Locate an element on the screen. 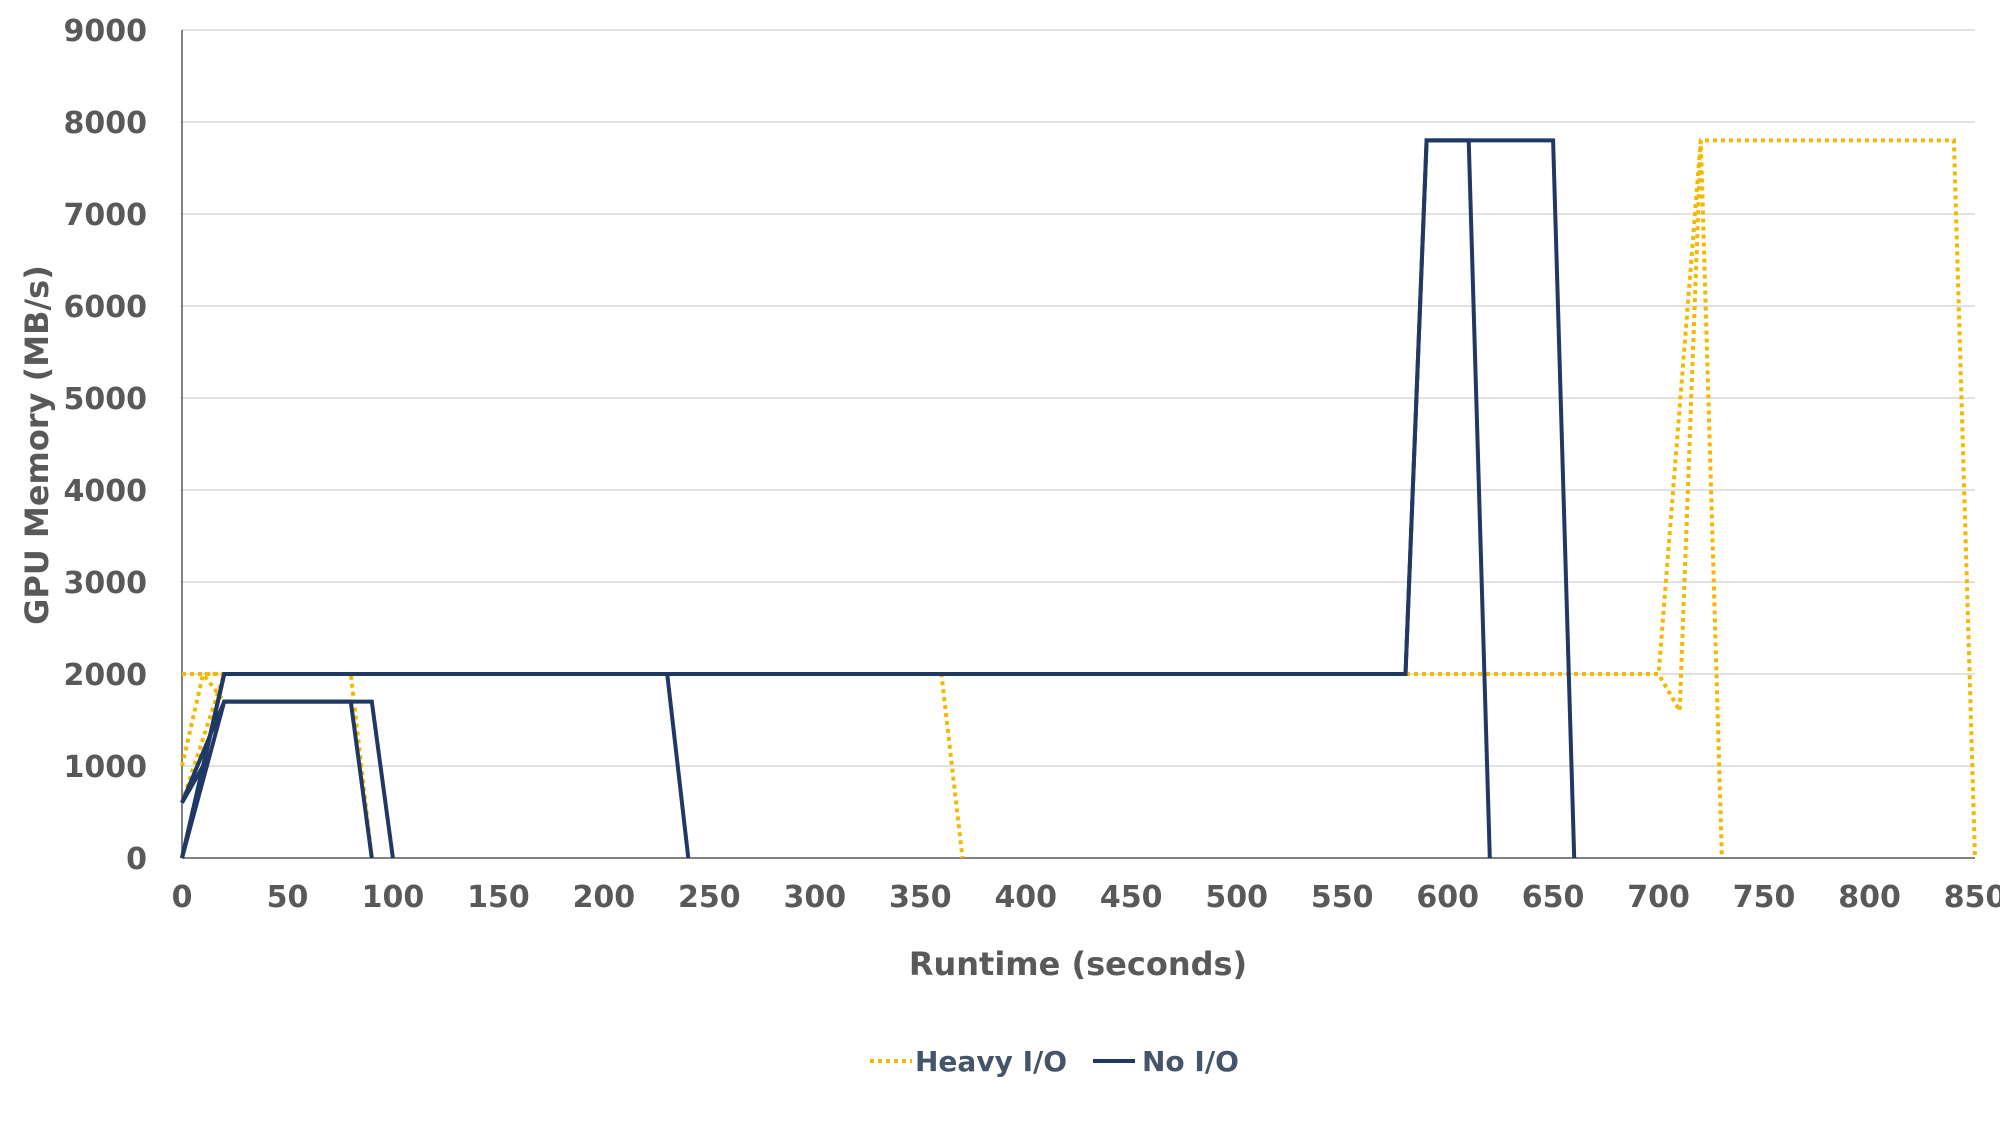 This screenshot has width=2000, height=1125. x-tick-label: 600 is located at coordinates (1447, 897).